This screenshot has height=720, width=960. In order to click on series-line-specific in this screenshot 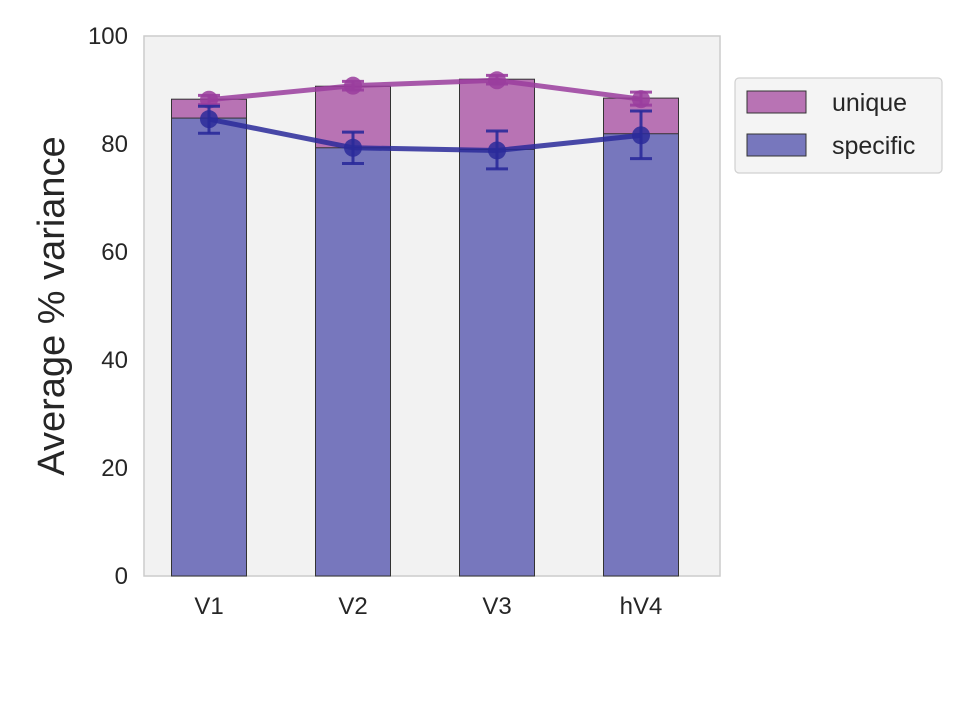, I will do `click(425, 134)`.